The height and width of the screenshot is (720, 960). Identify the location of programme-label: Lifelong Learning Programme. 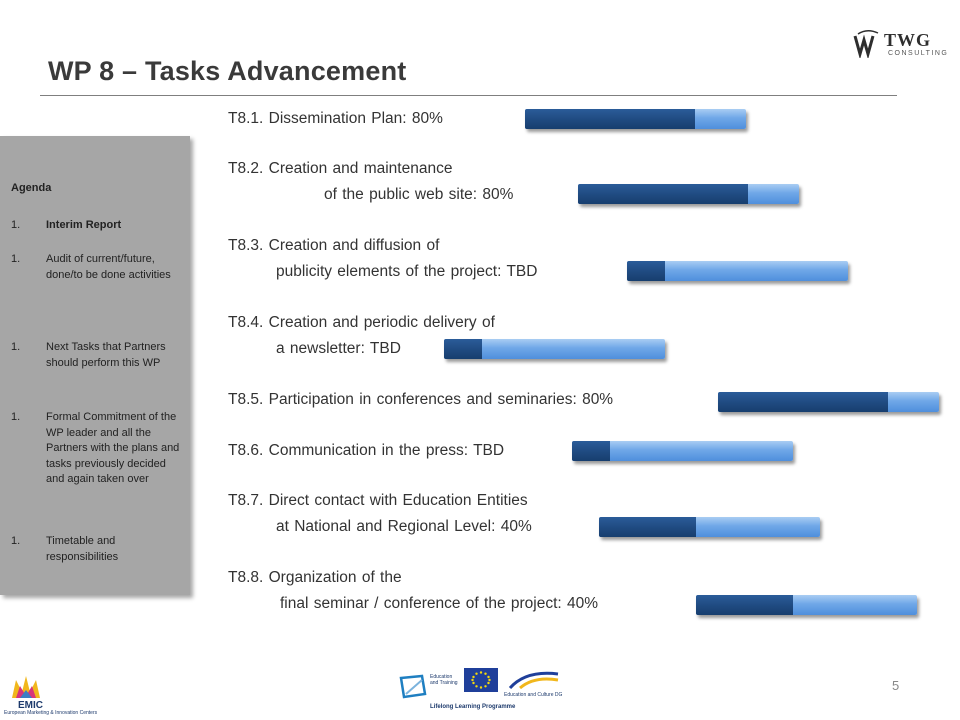
(473, 707).